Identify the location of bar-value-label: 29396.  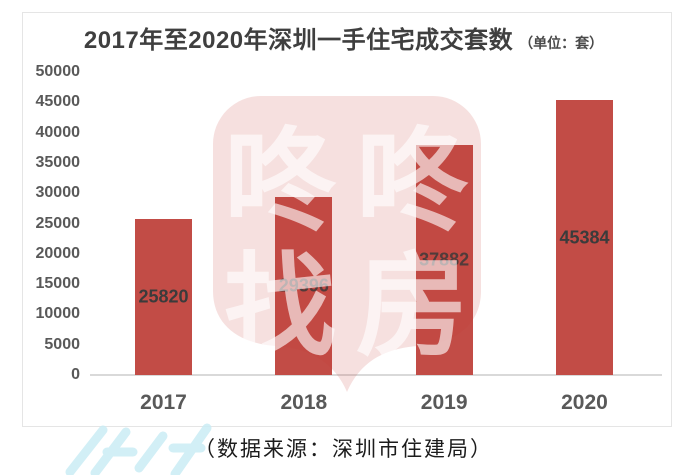
(303, 285).